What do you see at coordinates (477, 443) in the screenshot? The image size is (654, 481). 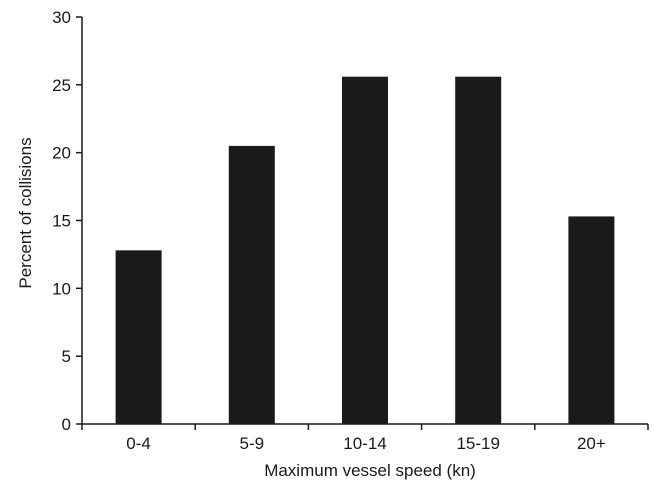 I see `x-tick-label-15-19: 15-19` at bounding box center [477, 443].